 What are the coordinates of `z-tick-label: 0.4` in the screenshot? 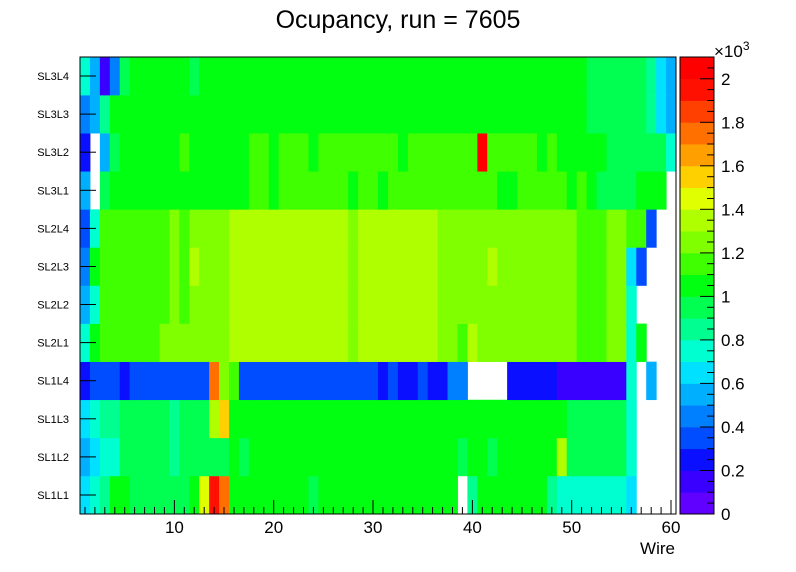 It's located at (733, 427).